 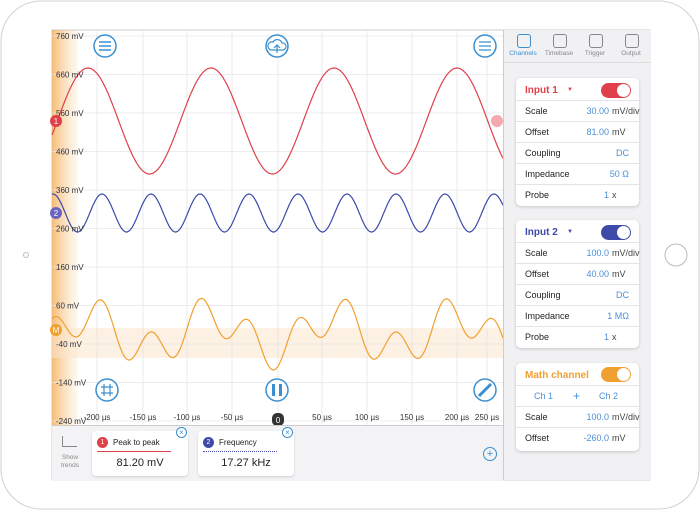 I want to click on y-axis-label: 660 mV, so click(x=70, y=75).